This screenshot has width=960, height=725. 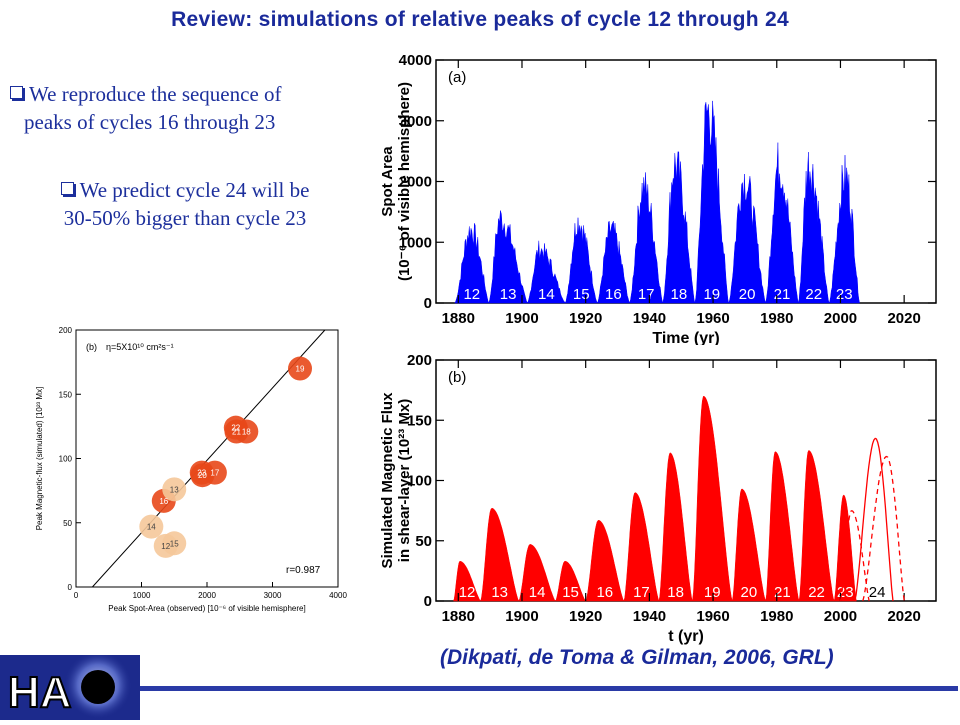 I want to click on scatter-label-21: 21, so click(x=236, y=432).